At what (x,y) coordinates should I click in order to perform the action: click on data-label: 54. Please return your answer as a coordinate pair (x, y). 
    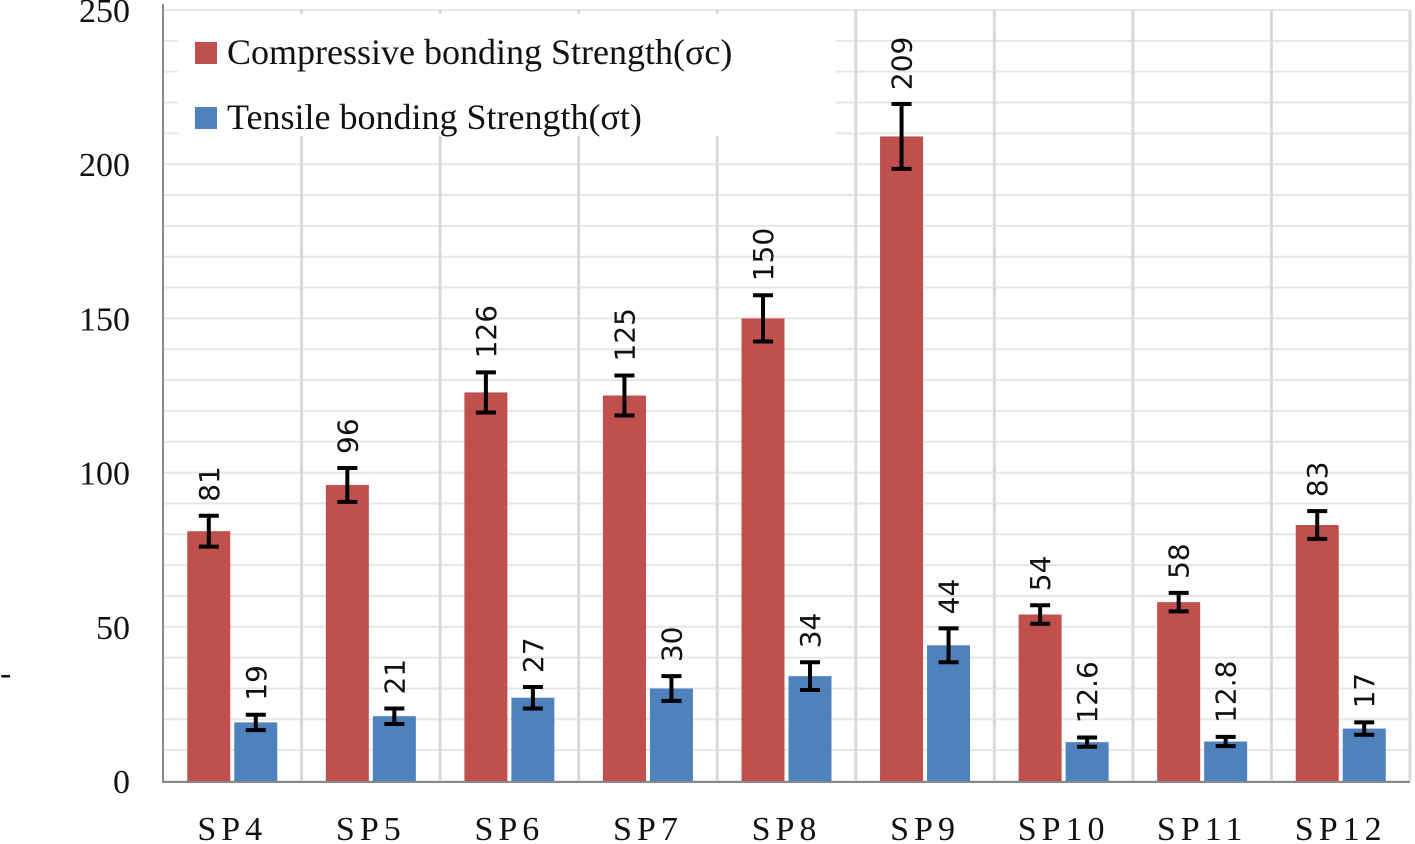
    Looking at the image, I should click on (1040, 574).